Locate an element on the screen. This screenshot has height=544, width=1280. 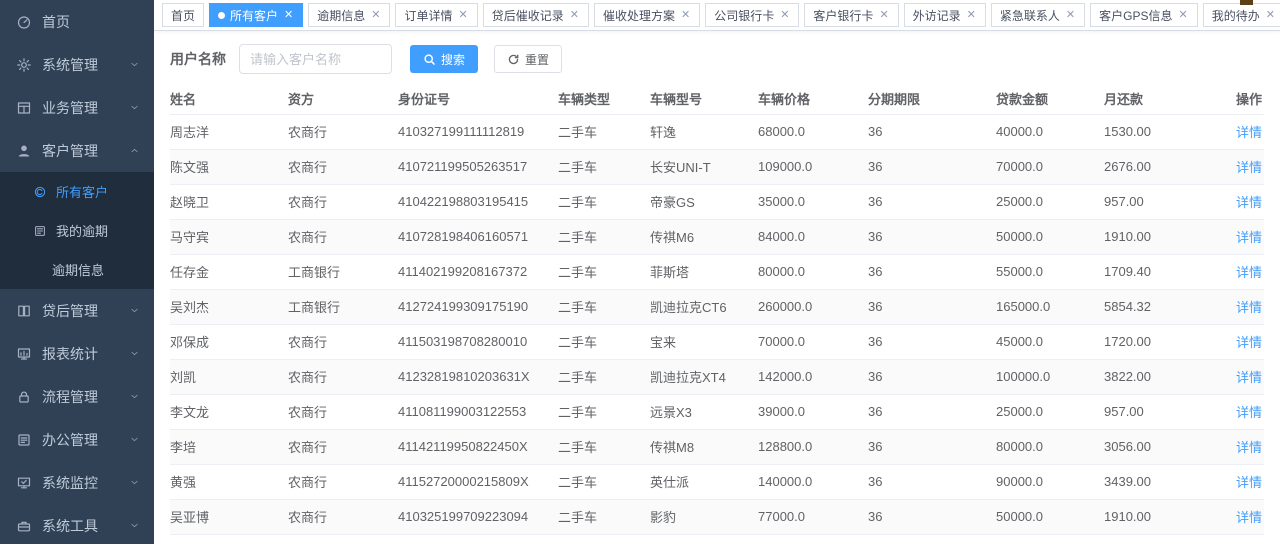
cell-vehicle_price: 70000.0 is located at coordinates (813, 342).